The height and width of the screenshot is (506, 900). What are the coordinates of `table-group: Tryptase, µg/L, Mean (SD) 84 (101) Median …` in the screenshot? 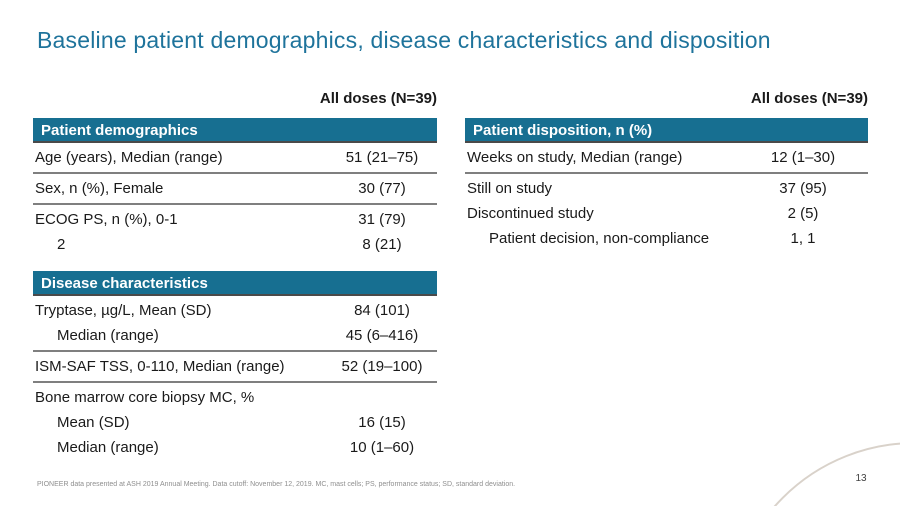 It's located at (235, 324).